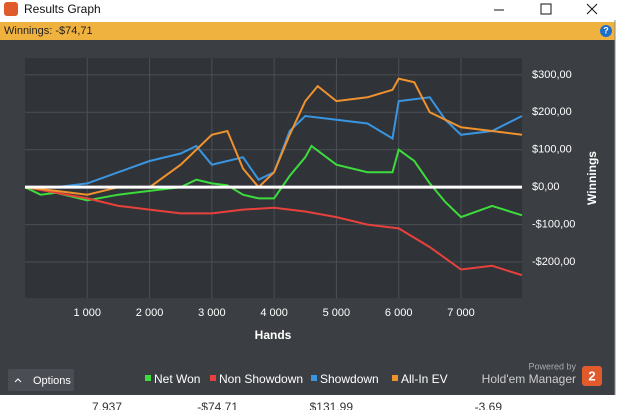  Describe the element at coordinates (273, 181) in the screenshot. I see `series-line` at that location.